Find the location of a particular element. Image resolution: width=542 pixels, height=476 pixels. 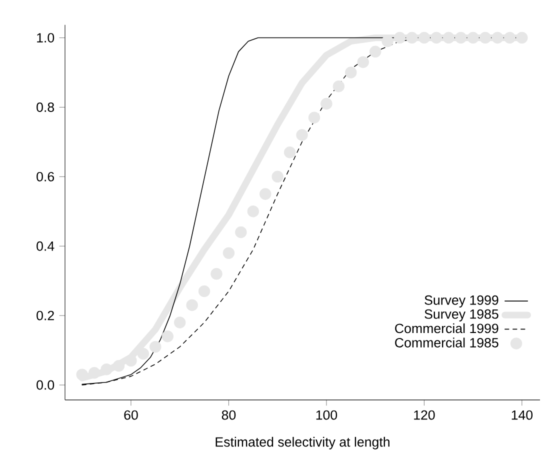

x-tick-label: 80 is located at coordinates (229, 415).